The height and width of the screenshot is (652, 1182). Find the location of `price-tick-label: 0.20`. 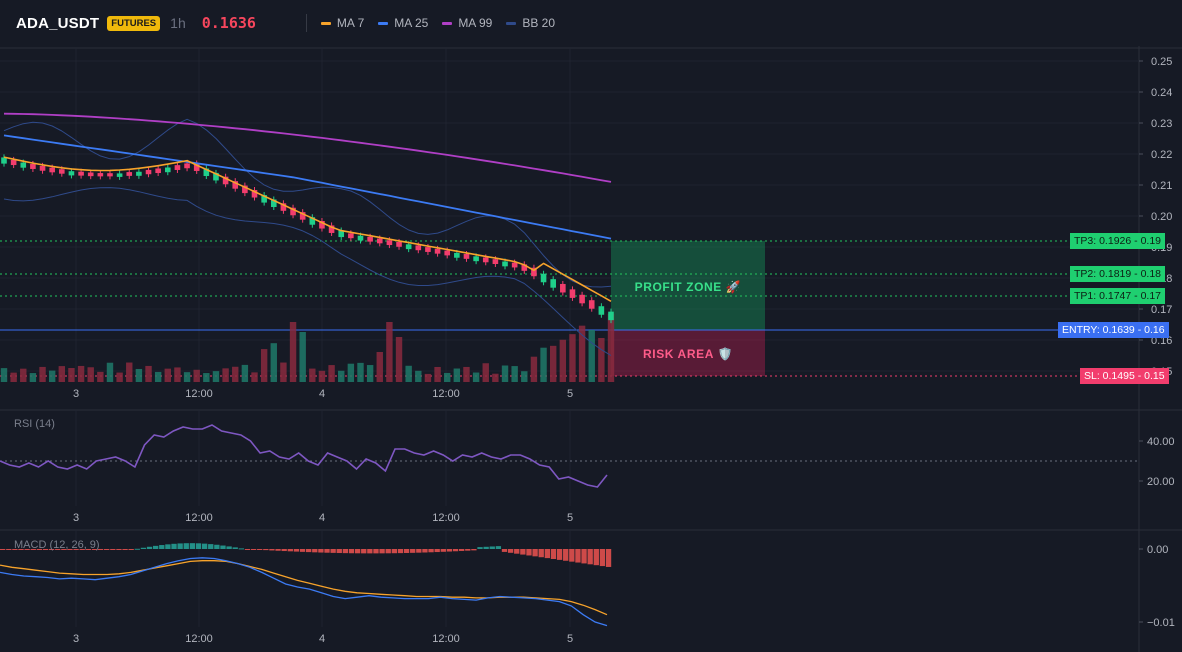

price-tick-label: 0.20 is located at coordinates (1161, 217).